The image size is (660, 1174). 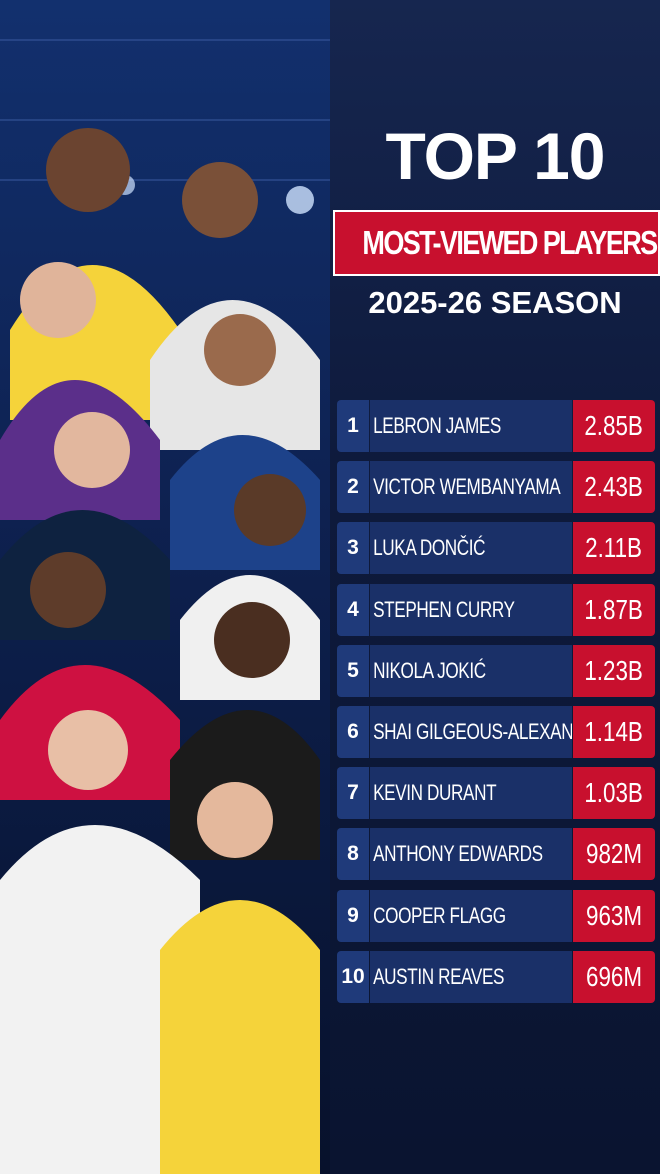 I want to click on player-name-cell: VICTOR WEMBANYAMA, so click(x=471, y=487).